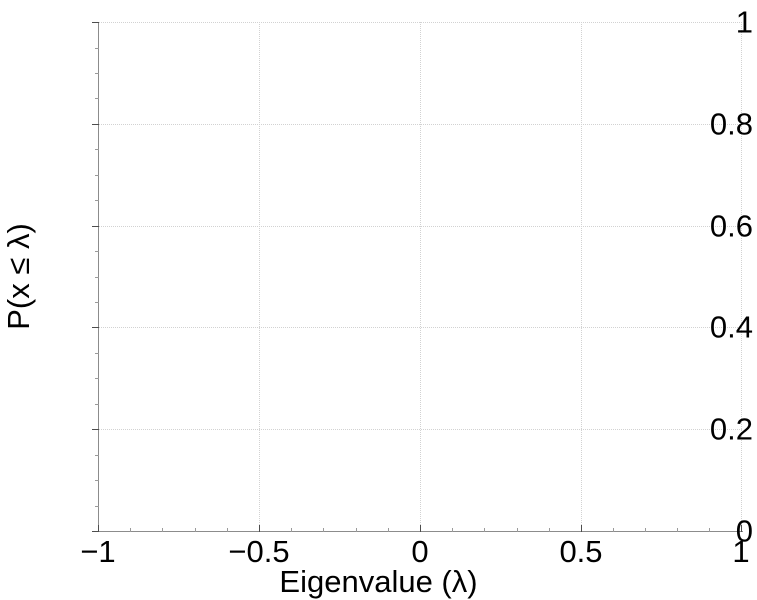  What do you see at coordinates (581, 551) in the screenshot?
I see `x-axis-tick-label: 0.5` at bounding box center [581, 551].